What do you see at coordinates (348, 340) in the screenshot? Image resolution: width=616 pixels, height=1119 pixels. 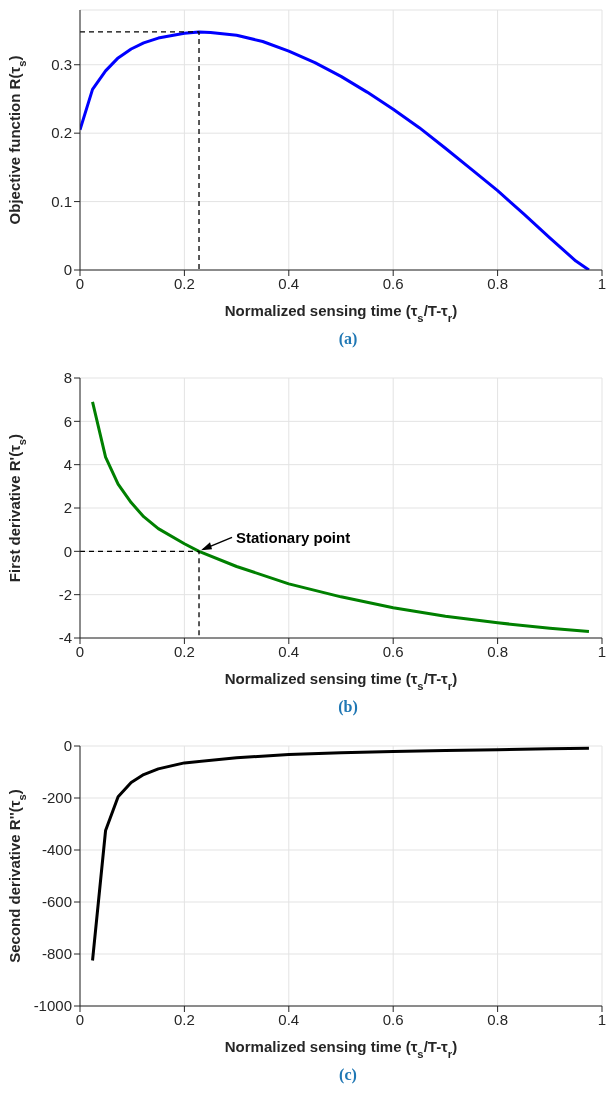 I see `text: (a)` at bounding box center [348, 340].